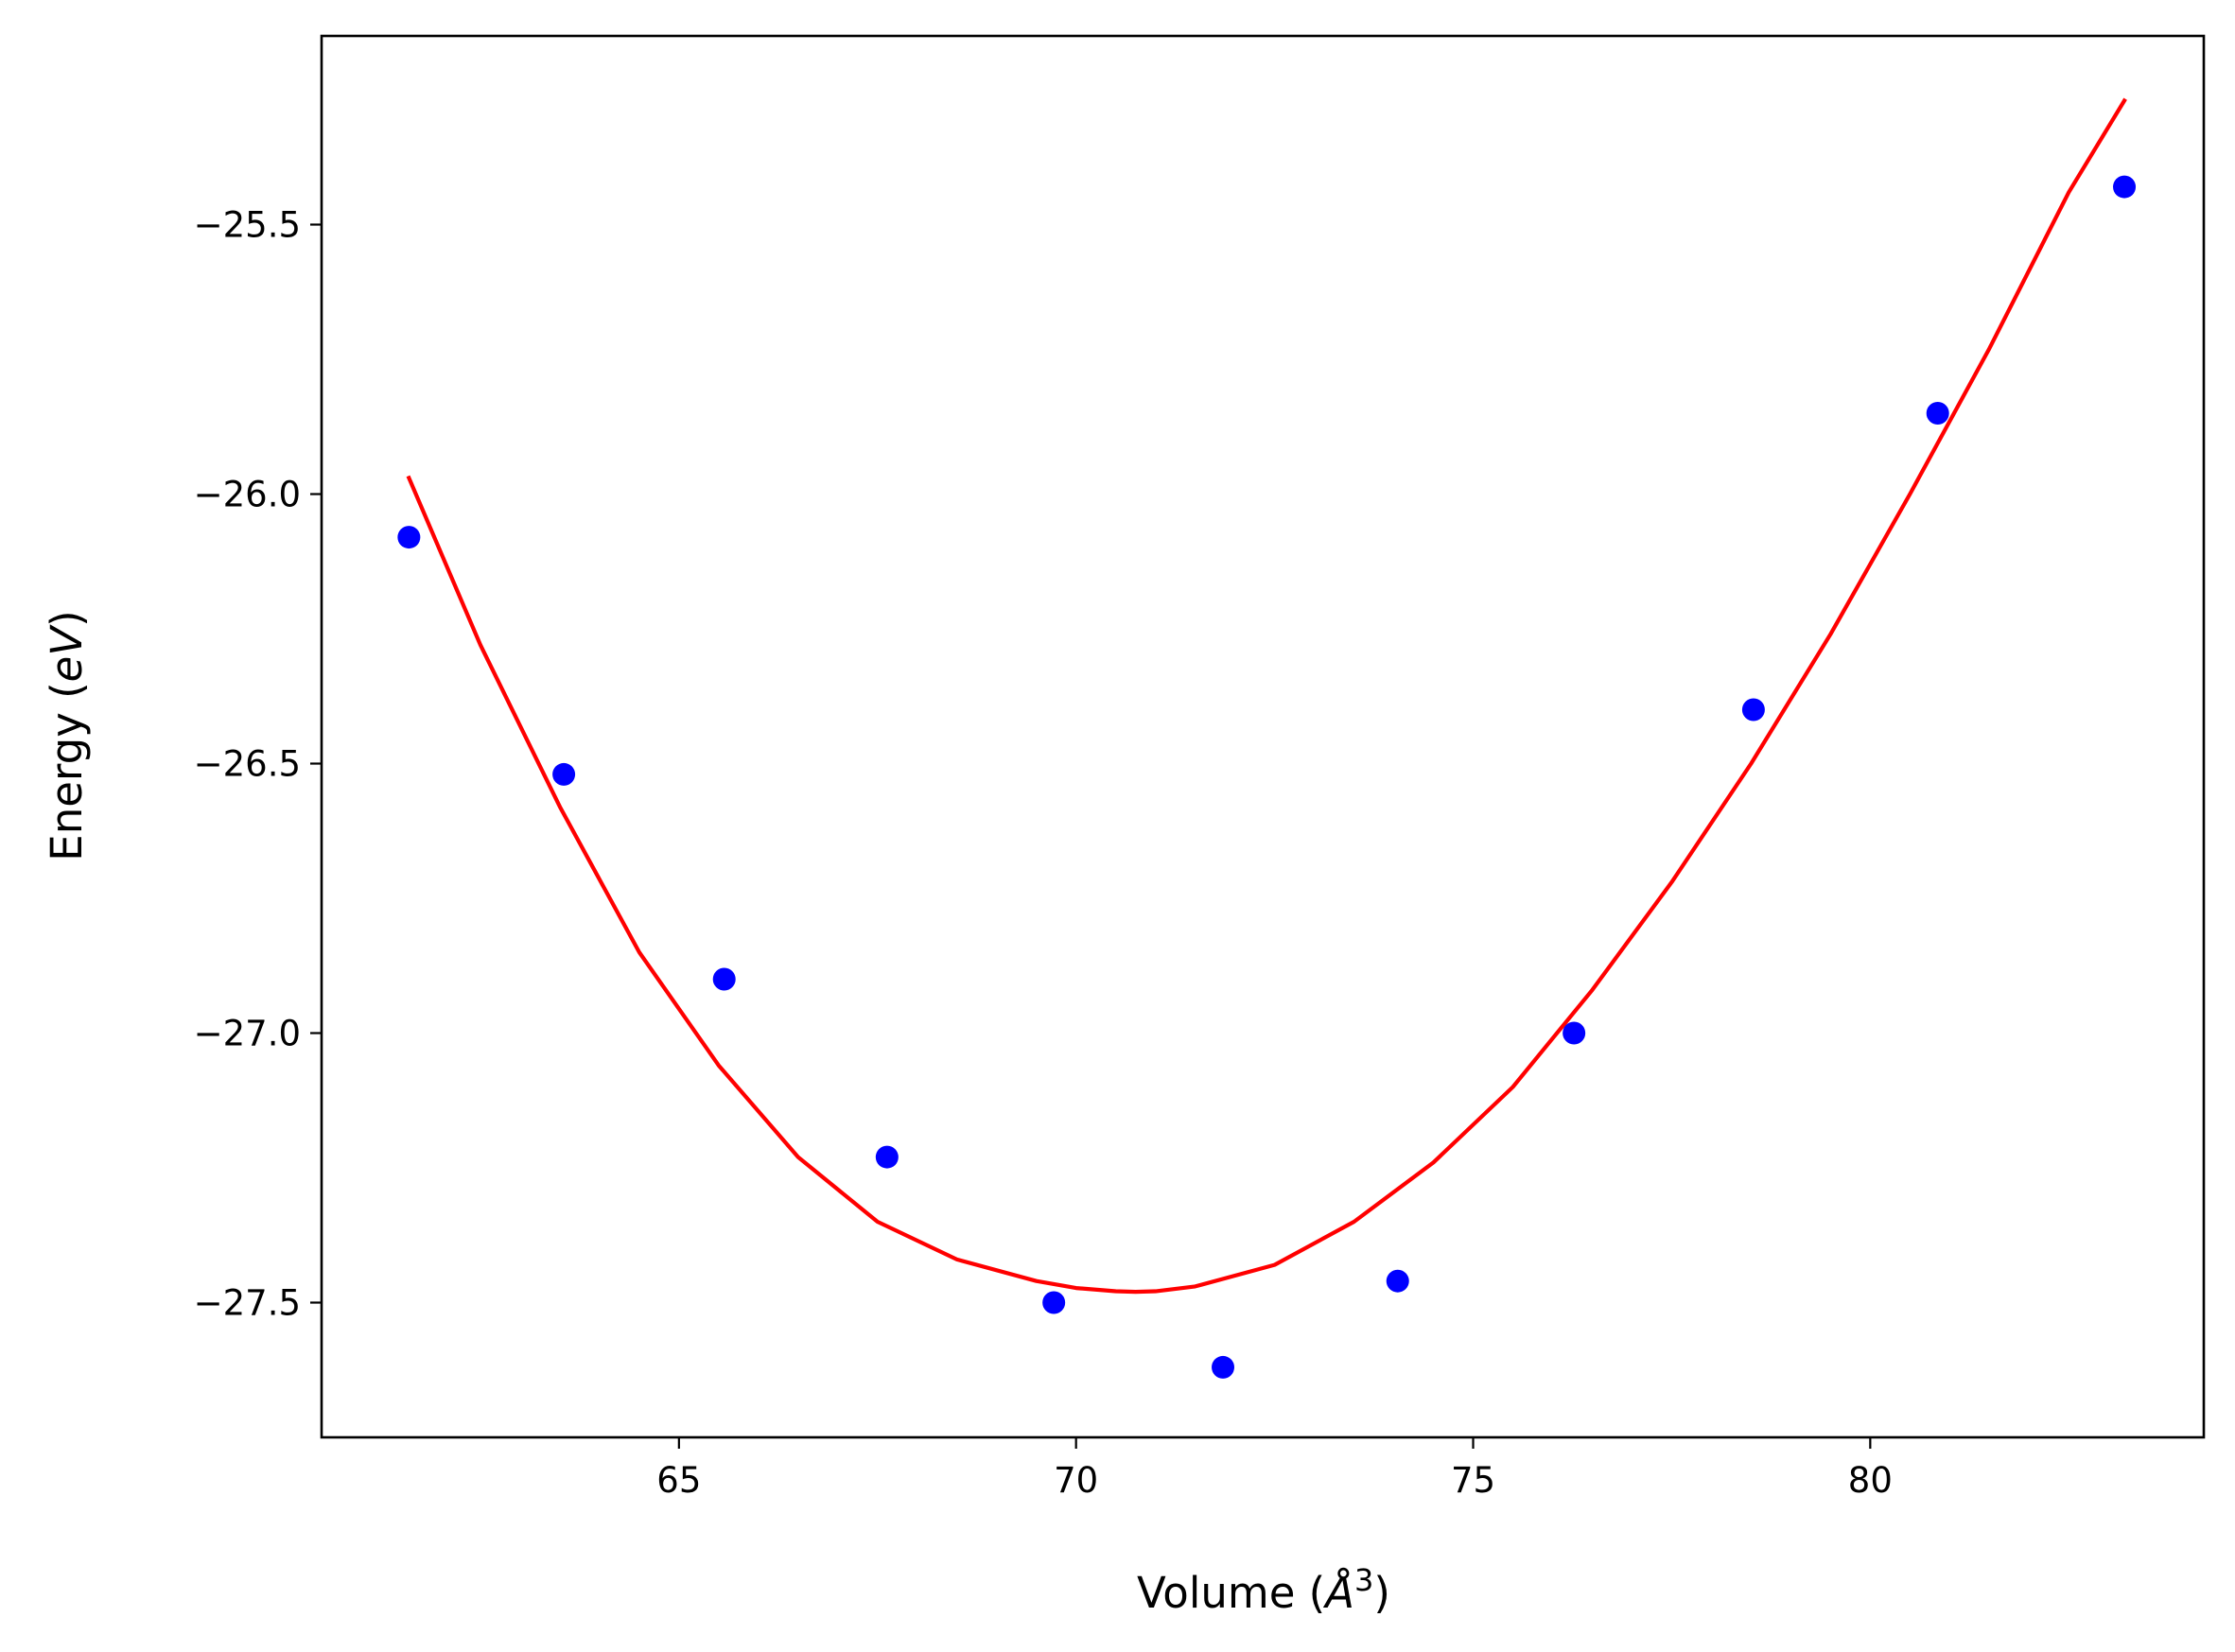 The width and height of the screenshot is (2235, 1652). What do you see at coordinates (247, 1304) in the screenshot?
I see `y-tick-label: −27.5` at bounding box center [247, 1304].